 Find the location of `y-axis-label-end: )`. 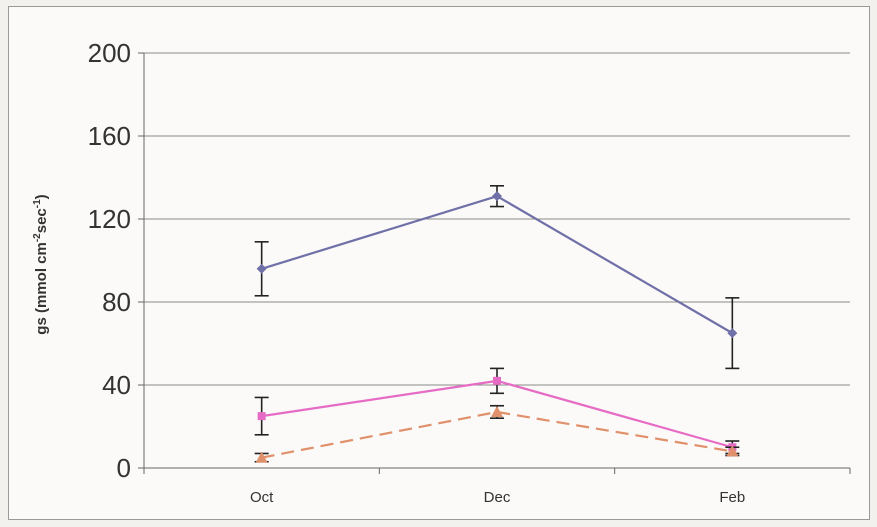

y-axis-label-end: ) is located at coordinates (41, 196).